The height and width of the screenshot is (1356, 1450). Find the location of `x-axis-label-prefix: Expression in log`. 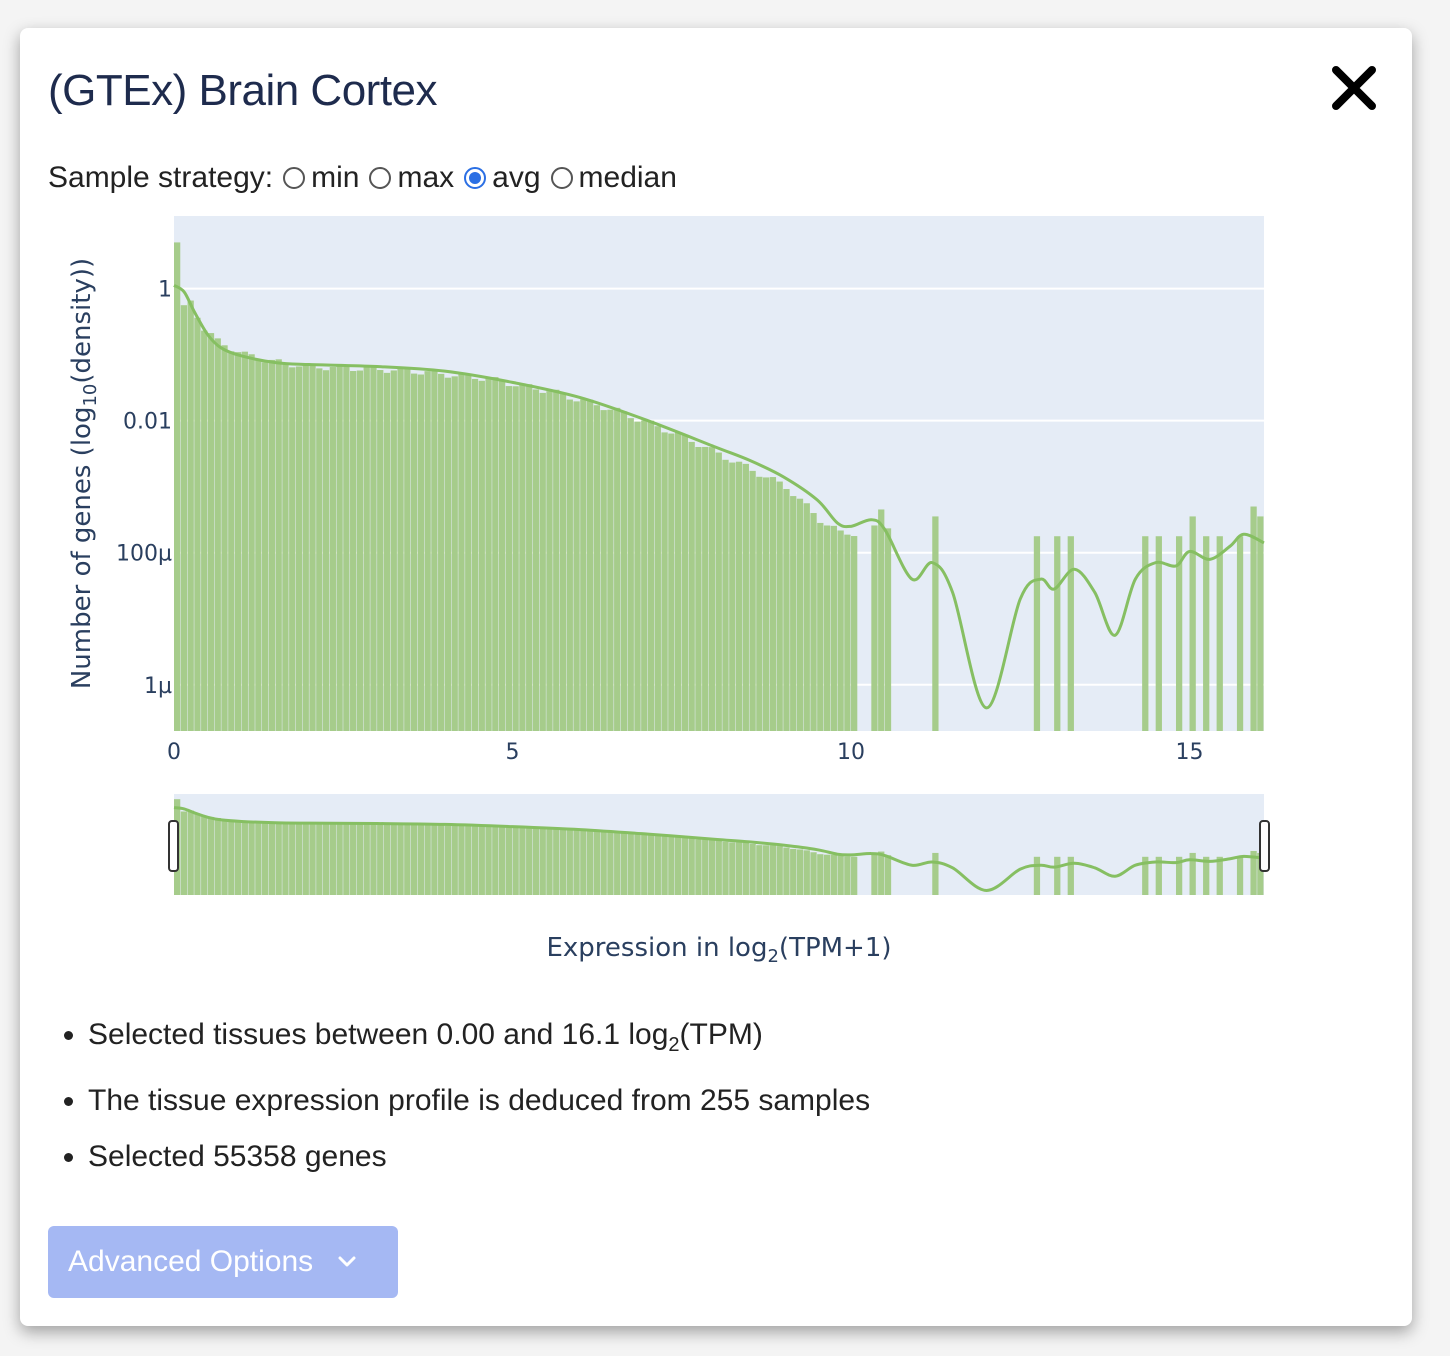

x-axis-label-prefix: Expression in log is located at coordinates (656, 948).